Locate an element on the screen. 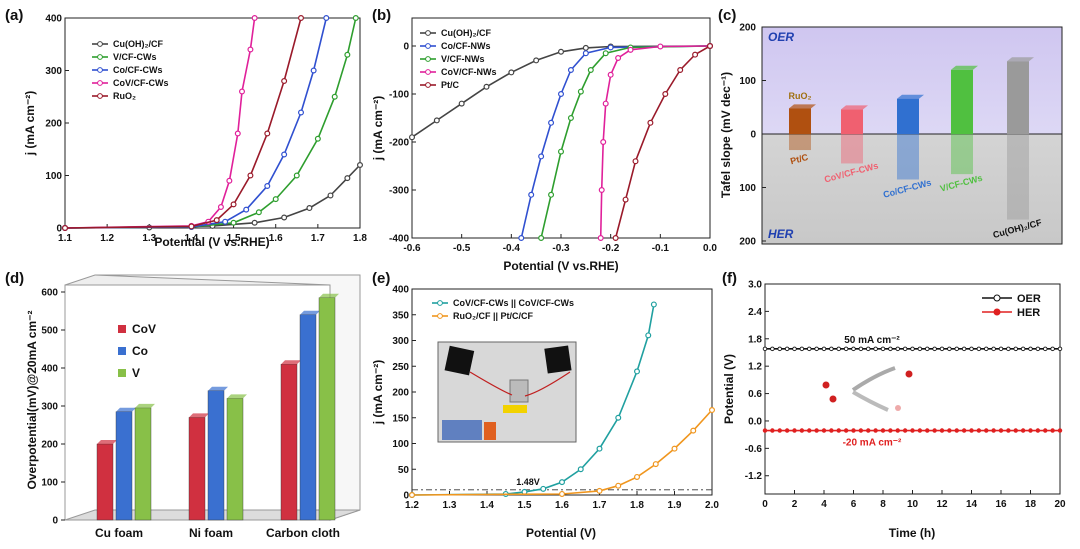 The image size is (1080, 549). panel-c-ylabel: Tafel slope (mV dec⁻¹) is located at coordinates (726, 135).